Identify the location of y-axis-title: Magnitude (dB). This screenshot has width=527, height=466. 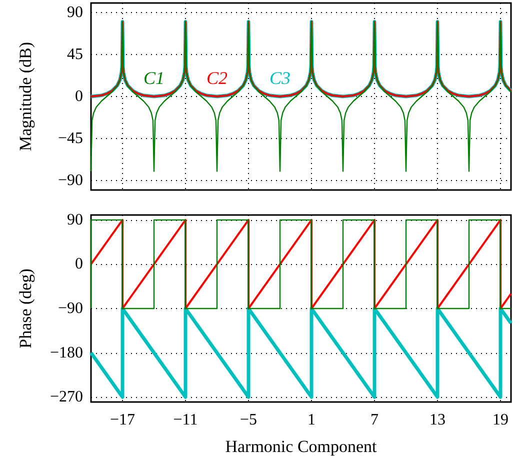
(25, 97).